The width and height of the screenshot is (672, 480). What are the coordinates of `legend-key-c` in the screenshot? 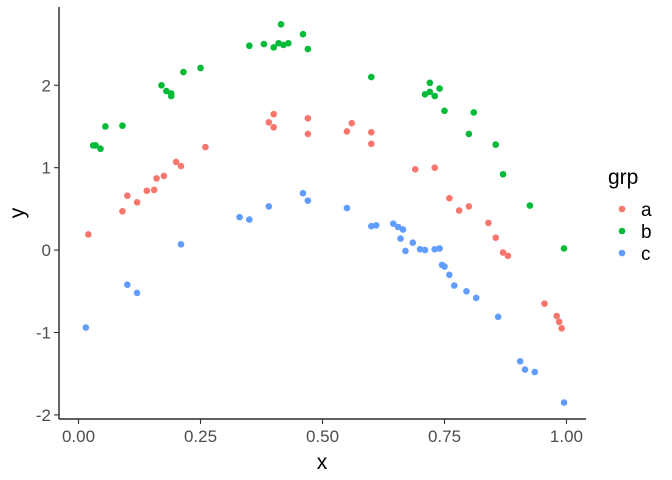 It's located at (622, 253).